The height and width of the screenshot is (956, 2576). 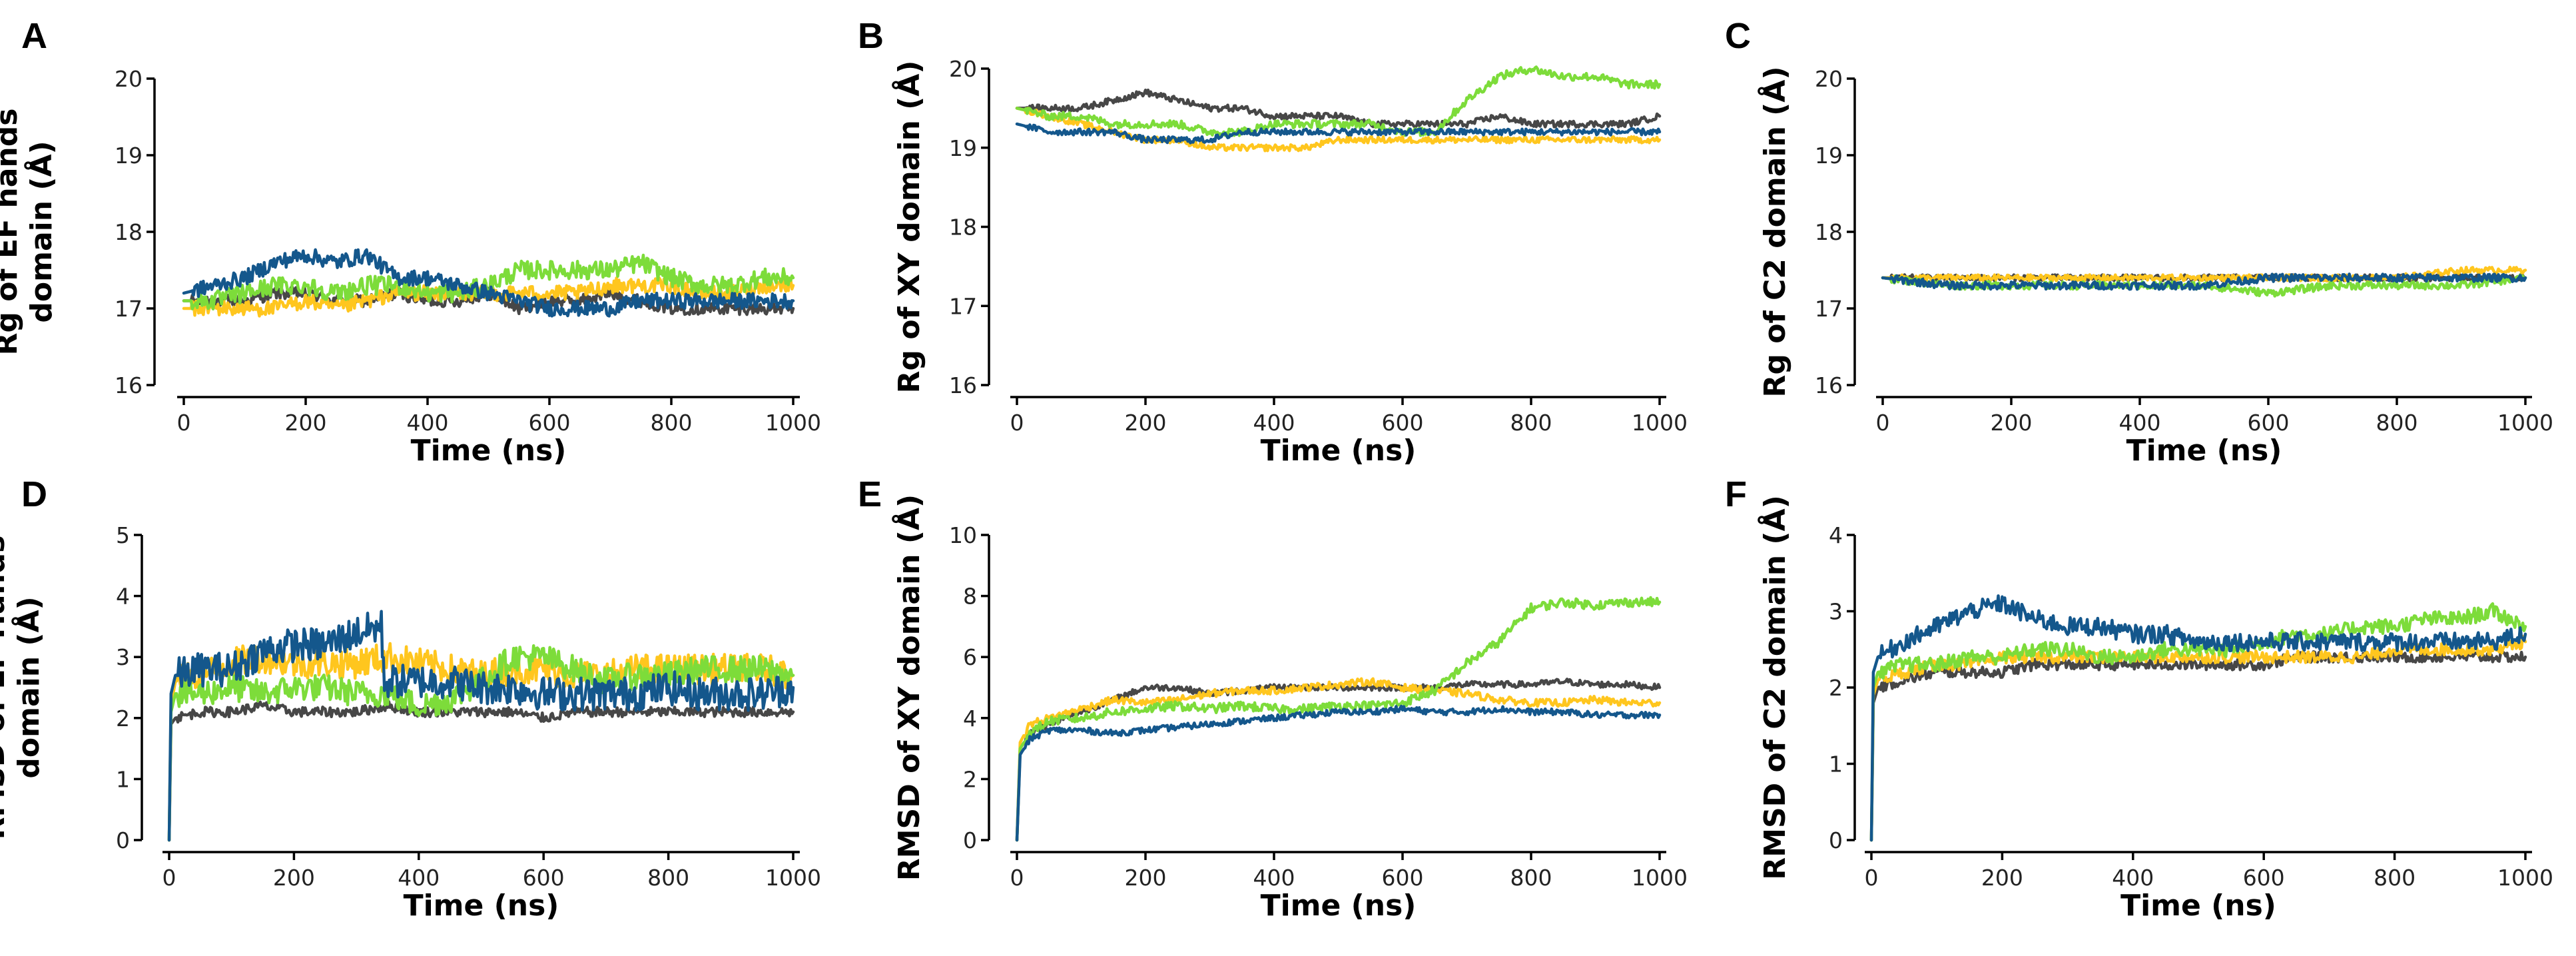 I want to click on y-axis-title: Rg of EF hands, so click(x=12, y=232).